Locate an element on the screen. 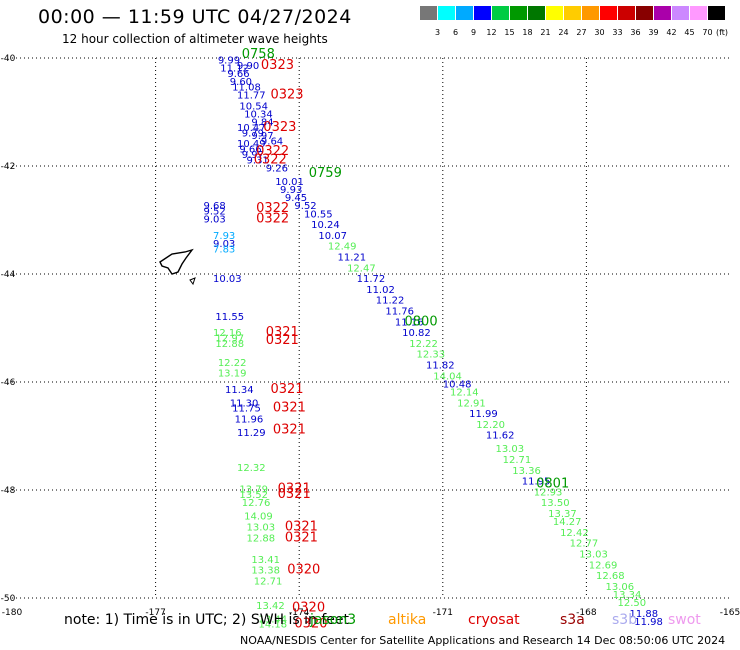 This screenshot has height=650, width=740. wave-height-label: 12.50 is located at coordinates (632, 603).